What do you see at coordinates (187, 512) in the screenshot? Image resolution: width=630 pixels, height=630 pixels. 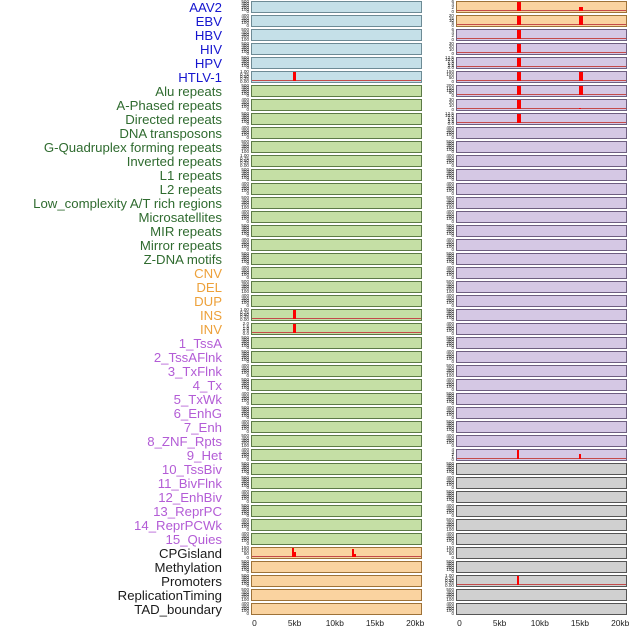 I see `track-label-13-reprpc: 13_ReprPC` at bounding box center [187, 512].